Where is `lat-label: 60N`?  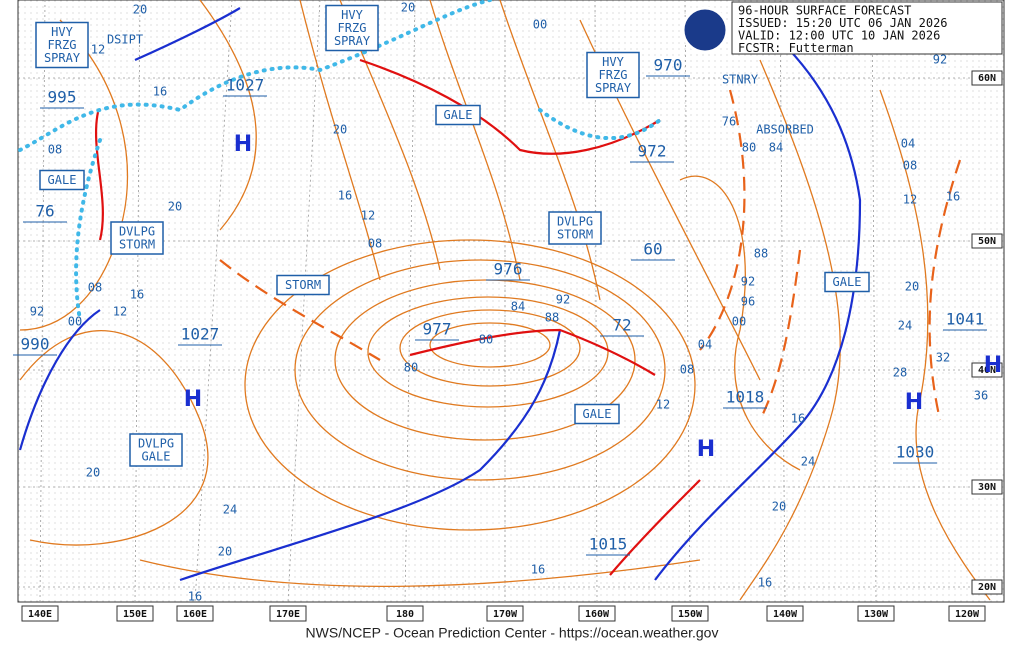 lat-label: 60N is located at coordinates (987, 78).